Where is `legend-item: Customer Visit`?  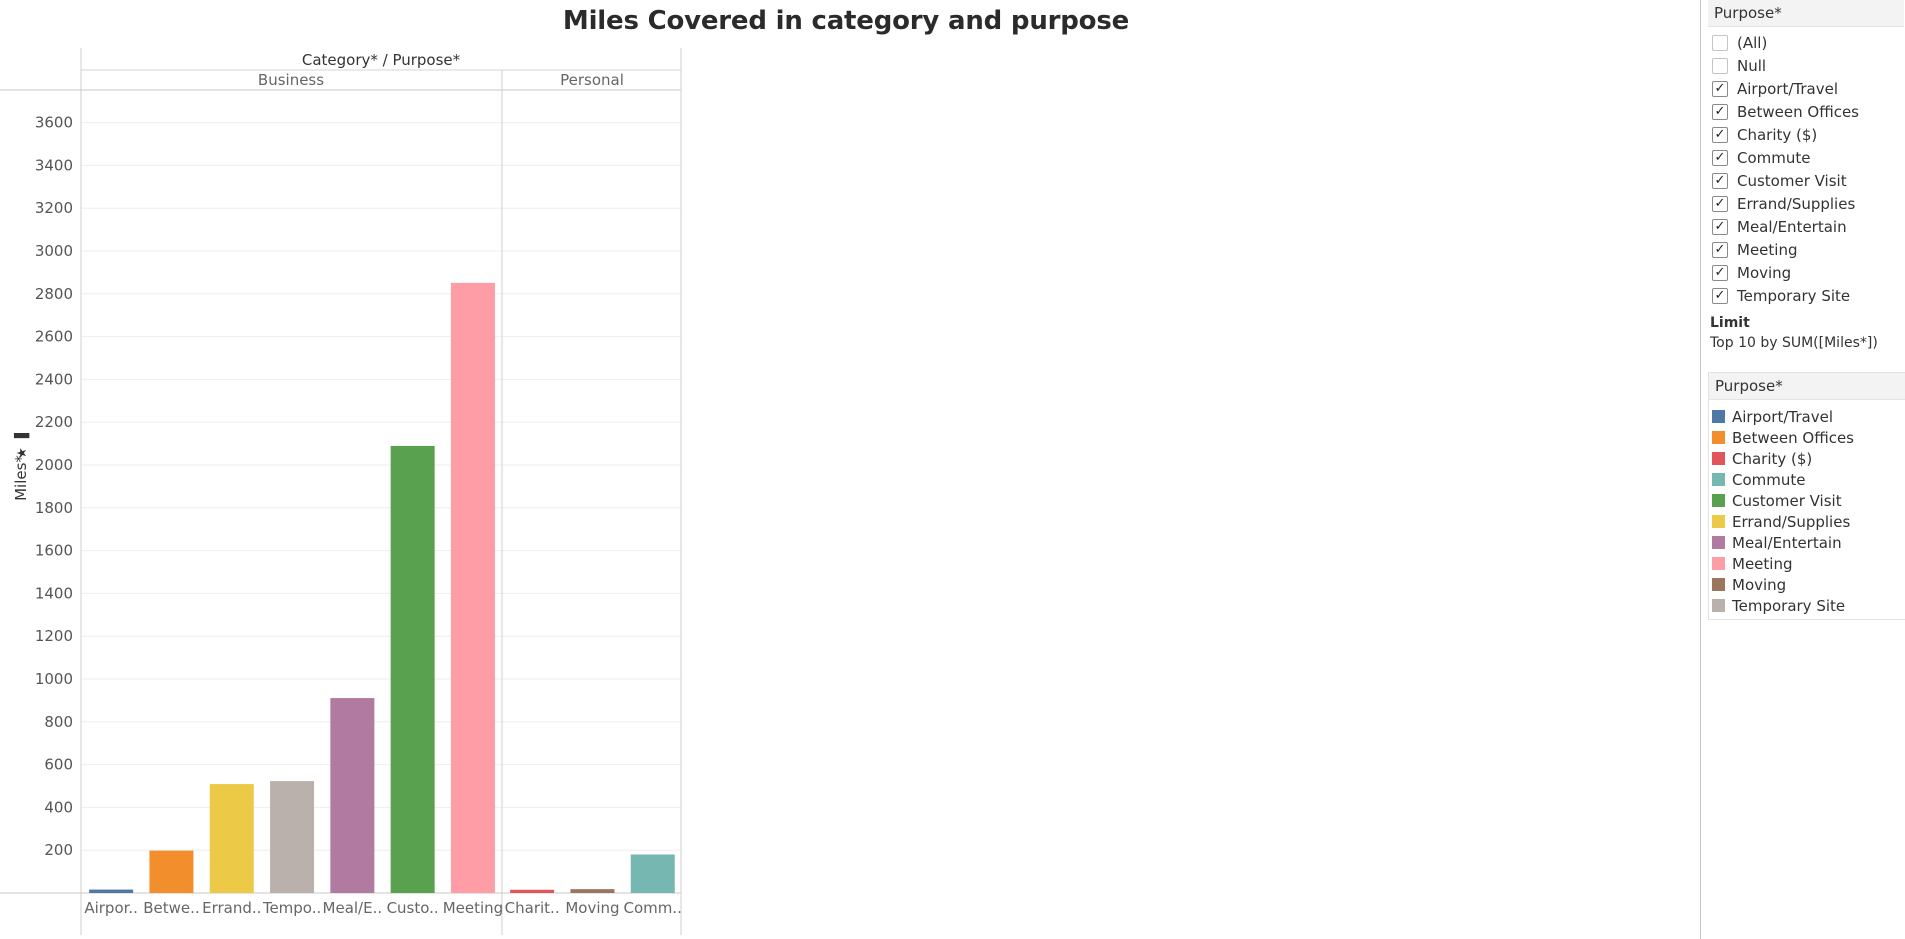 legend-item: Customer Visit is located at coordinates (1807, 500).